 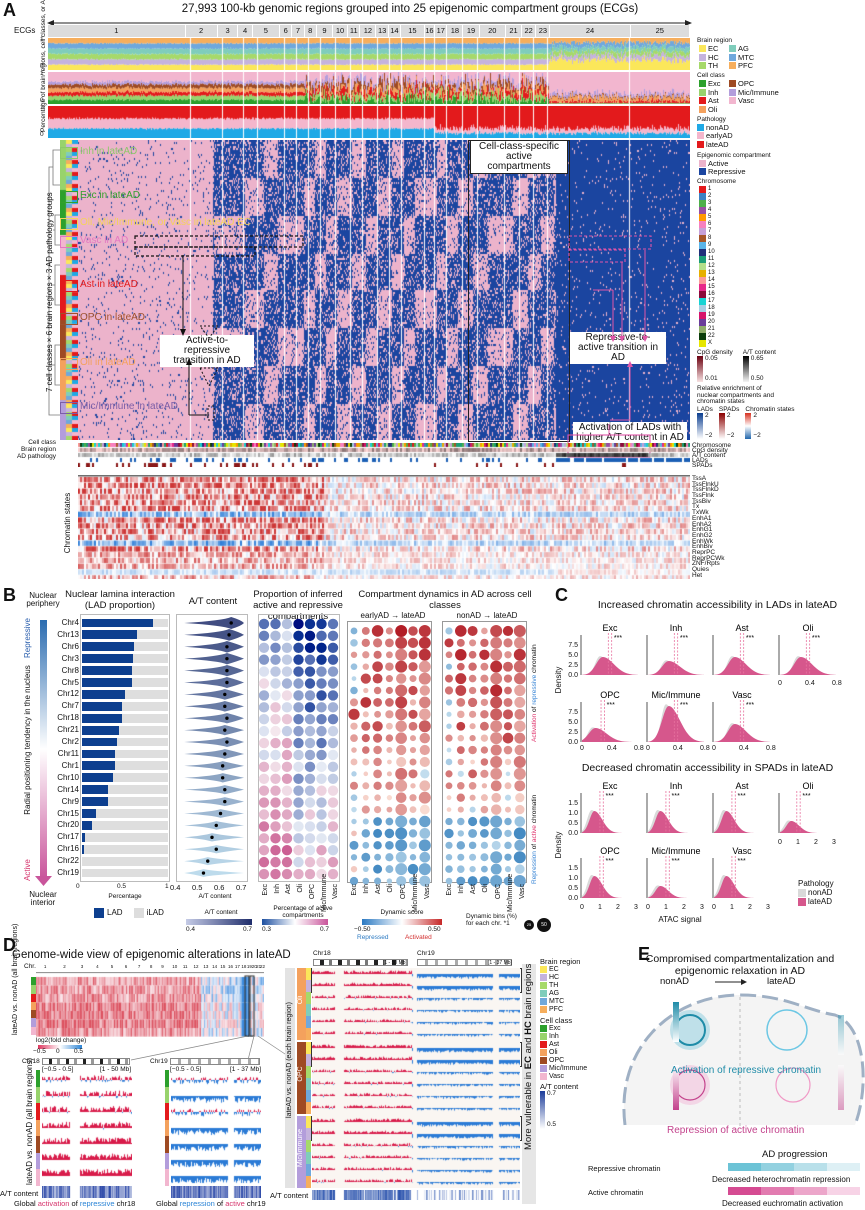 What do you see at coordinates (719, 136) in the screenshot?
I see `legend-label: earlyAD` at bounding box center [719, 136].